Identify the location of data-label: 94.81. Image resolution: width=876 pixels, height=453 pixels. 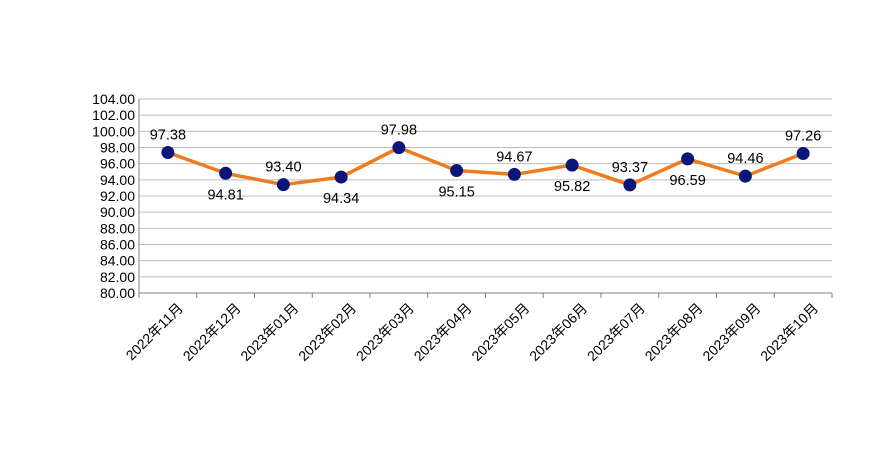
(225, 195).